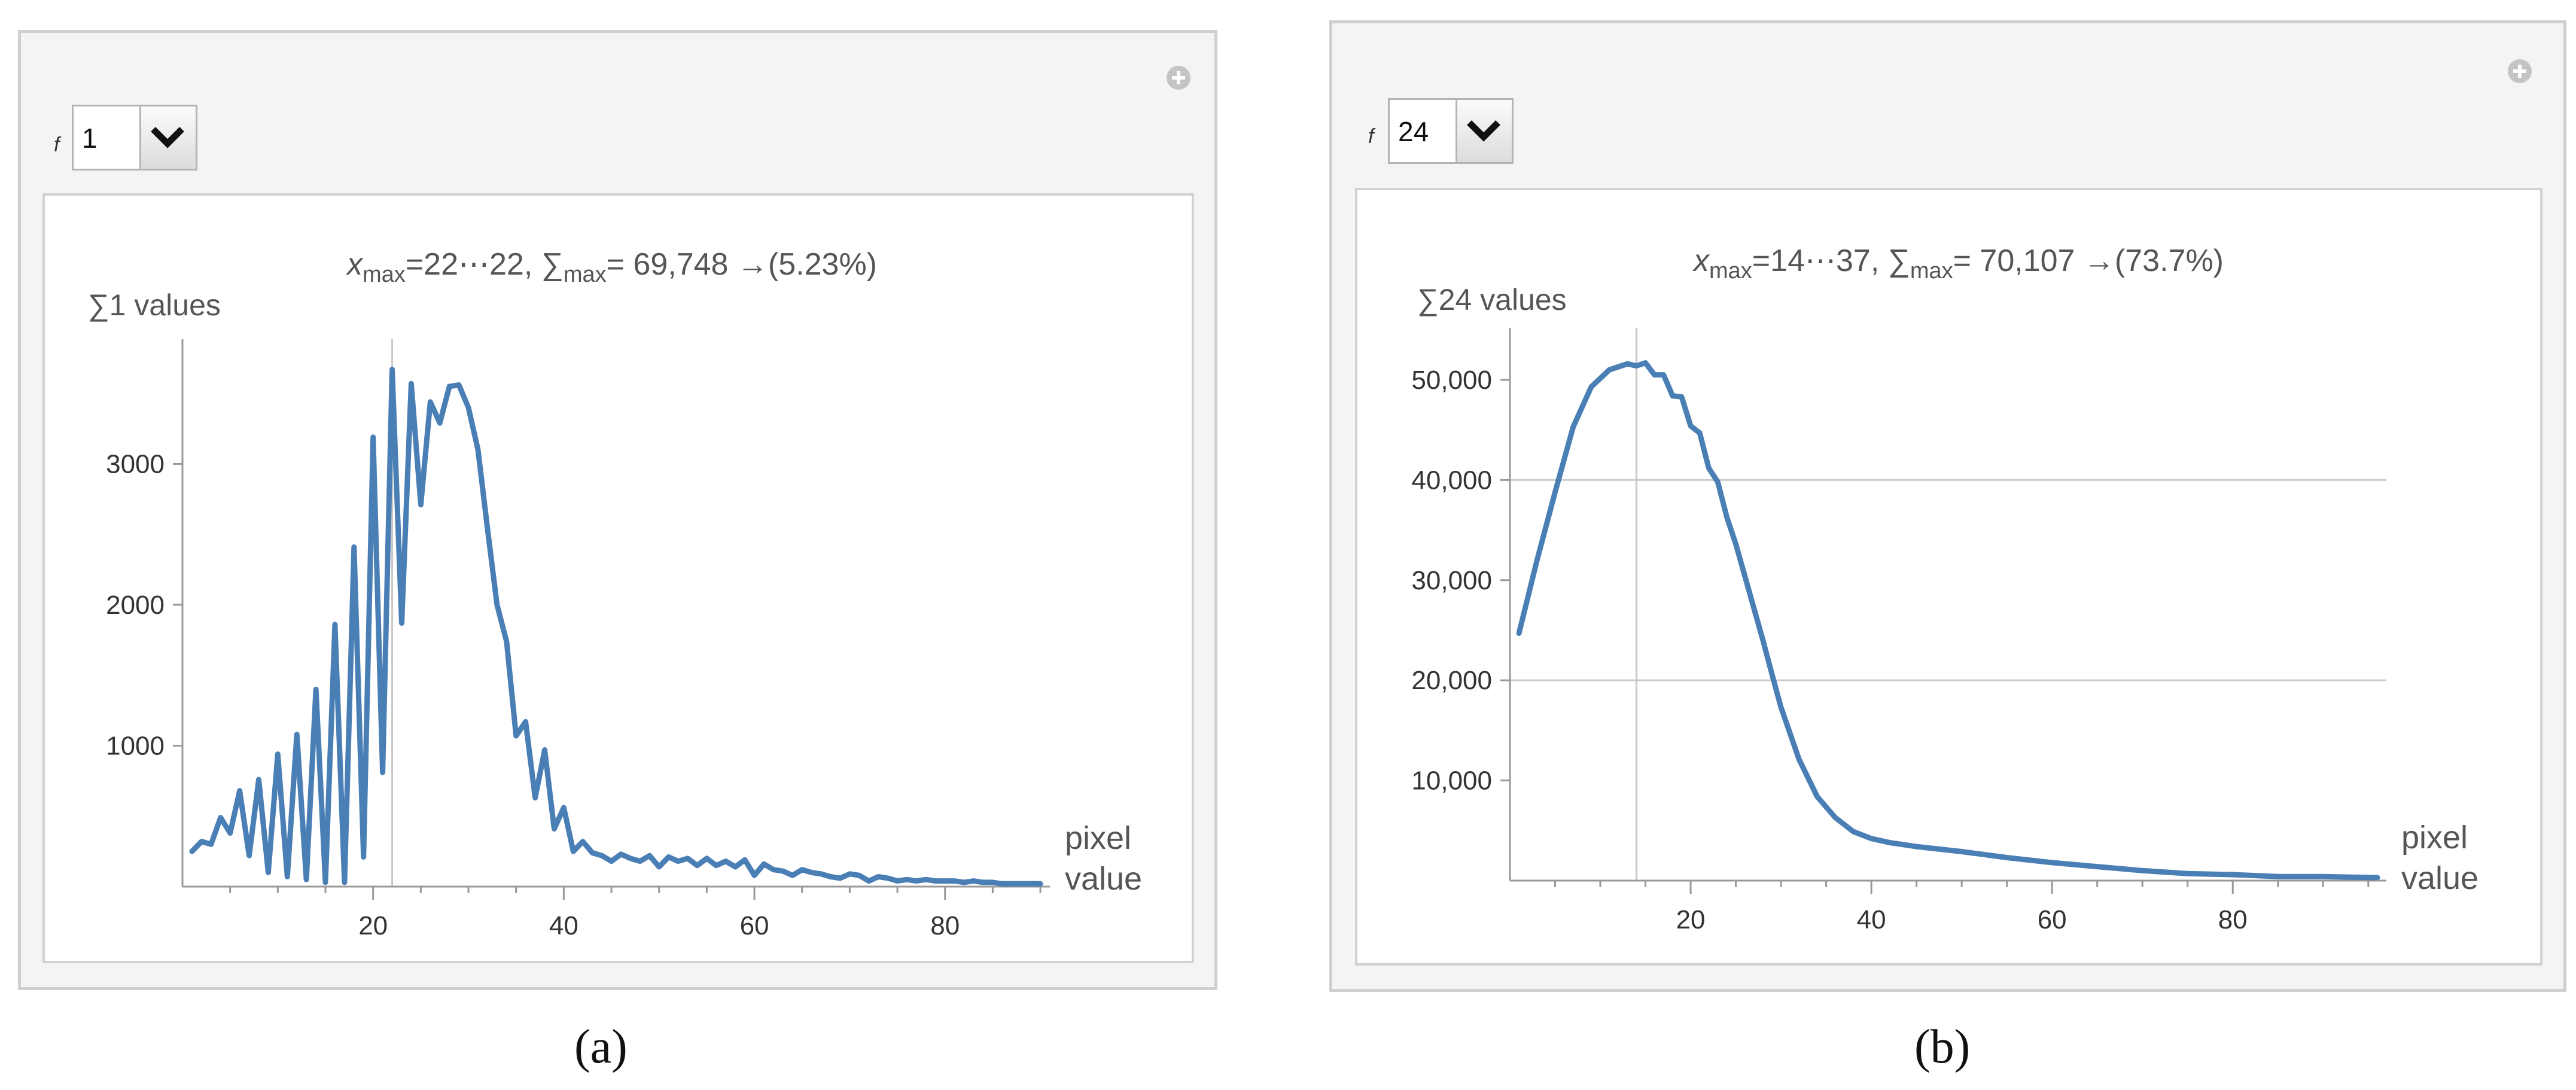 This screenshot has width=2576, height=1090. Describe the element at coordinates (1451, 580) in the screenshot. I see `y-tick-label: 30,000` at that location.